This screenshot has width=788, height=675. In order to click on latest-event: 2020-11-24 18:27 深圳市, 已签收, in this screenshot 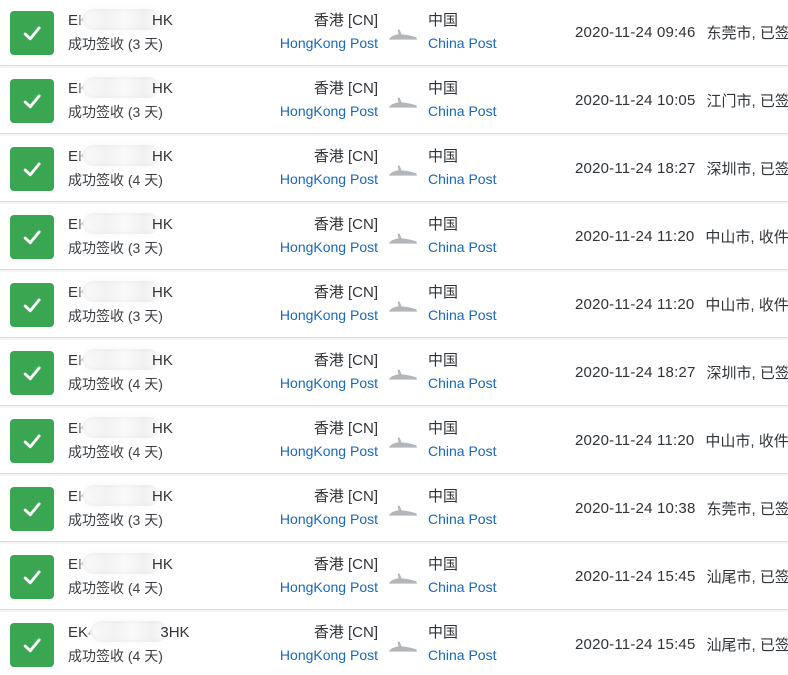, I will do `click(679, 372)`.